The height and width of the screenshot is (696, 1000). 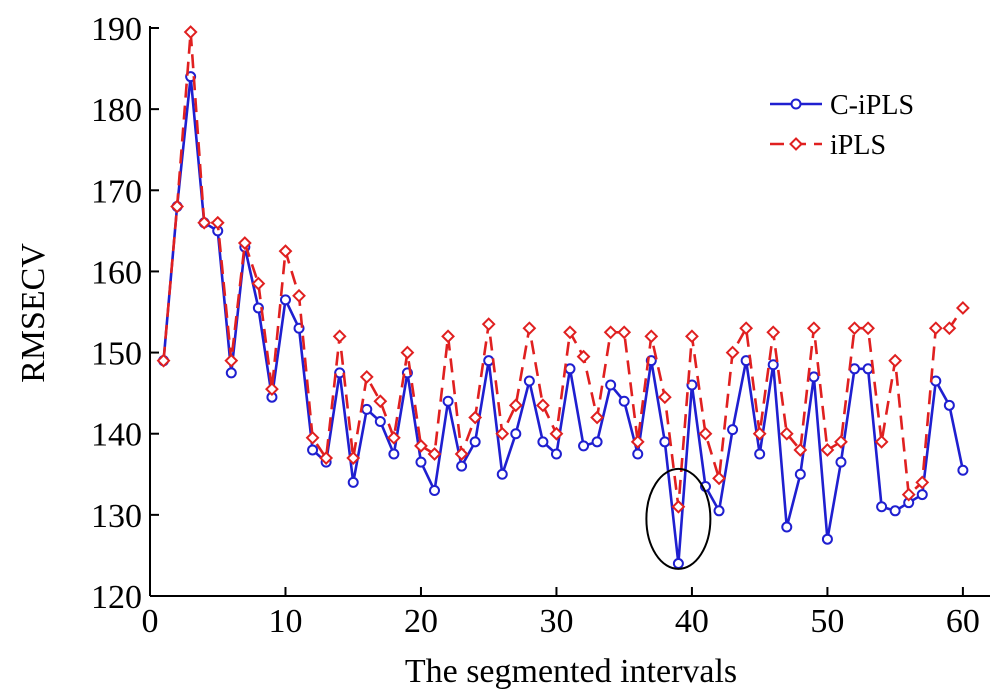 What do you see at coordinates (116, 354) in the screenshot?
I see `y-tick-label: 150` at bounding box center [116, 354].